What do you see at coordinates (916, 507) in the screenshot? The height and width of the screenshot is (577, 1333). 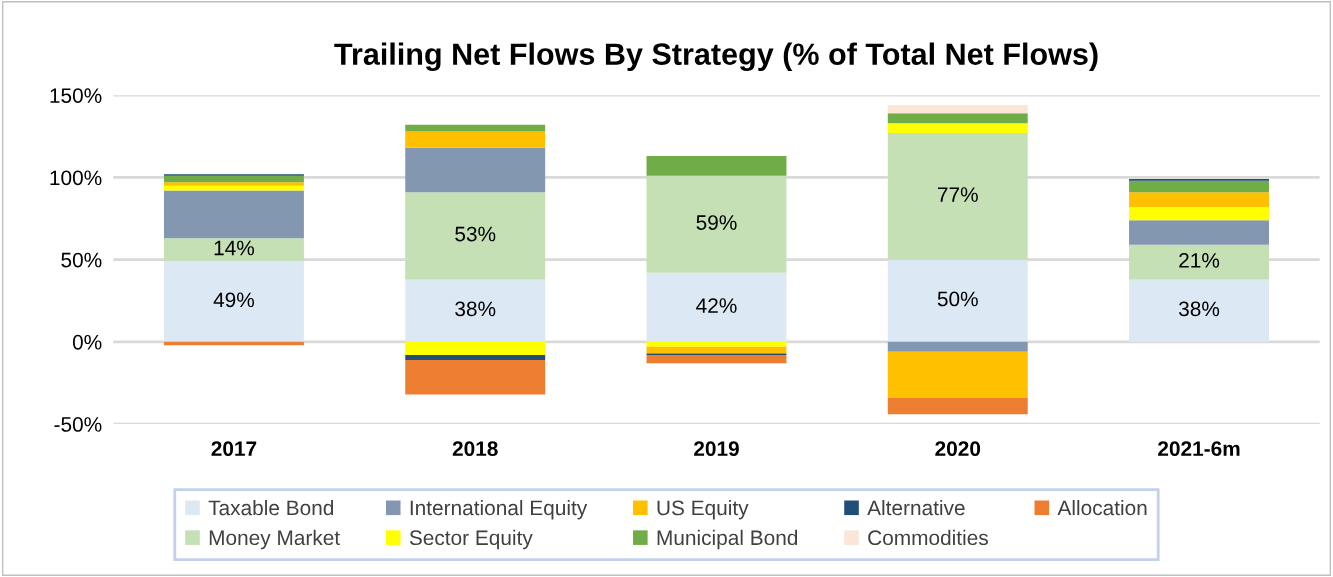 I see `legend-label: Alternative` at bounding box center [916, 507].